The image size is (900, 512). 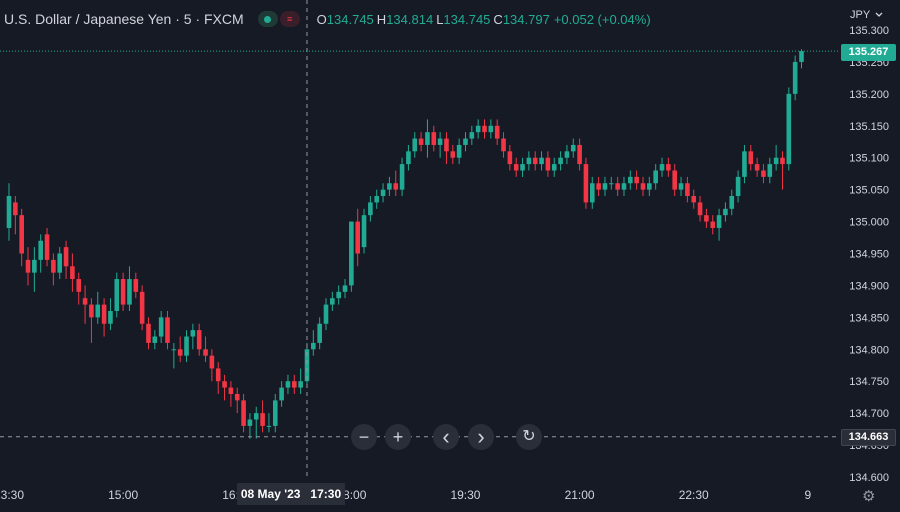 What do you see at coordinates (879, 15) in the screenshot?
I see `chevron-down-icon` at bounding box center [879, 15].